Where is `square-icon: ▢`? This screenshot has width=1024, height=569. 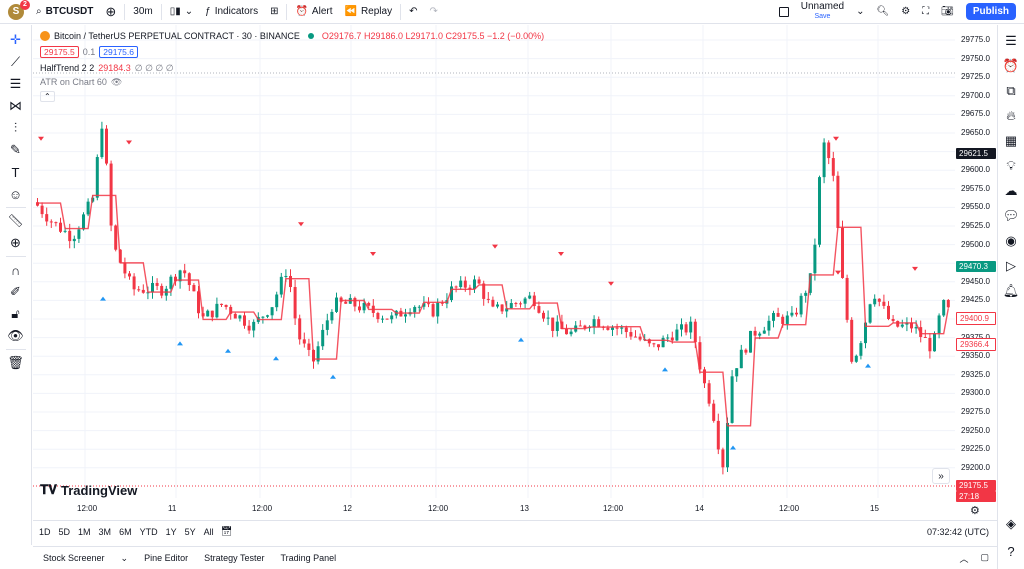
square-icon: ▢ is located at coordinates (984, 556).